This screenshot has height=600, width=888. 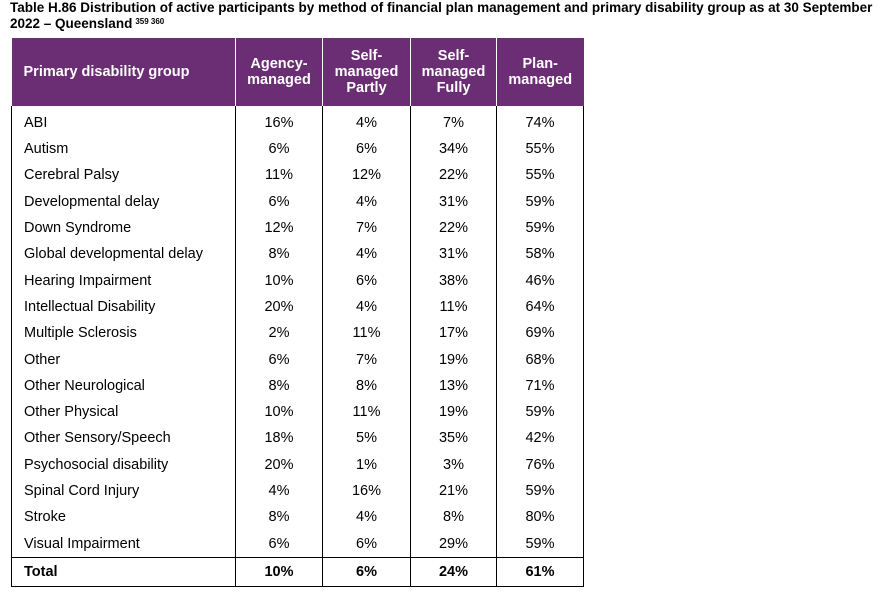 What do you see at coordinates (453, 385) in the screenshot?
I see `cell-self-managed-fully: 13%` at bounding box center [453, 385].